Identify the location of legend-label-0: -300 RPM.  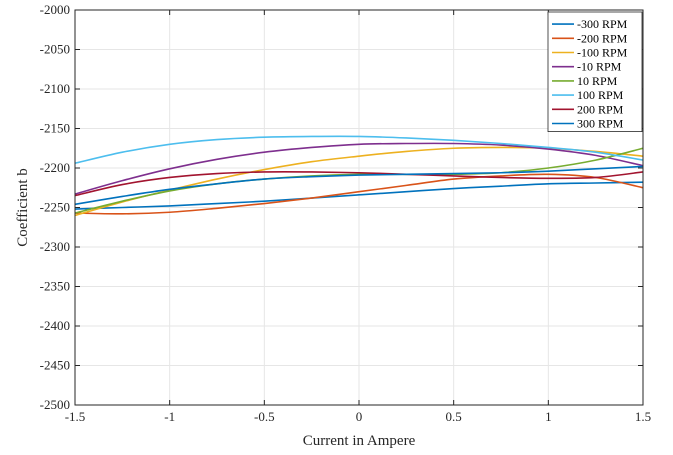
(602, 24).